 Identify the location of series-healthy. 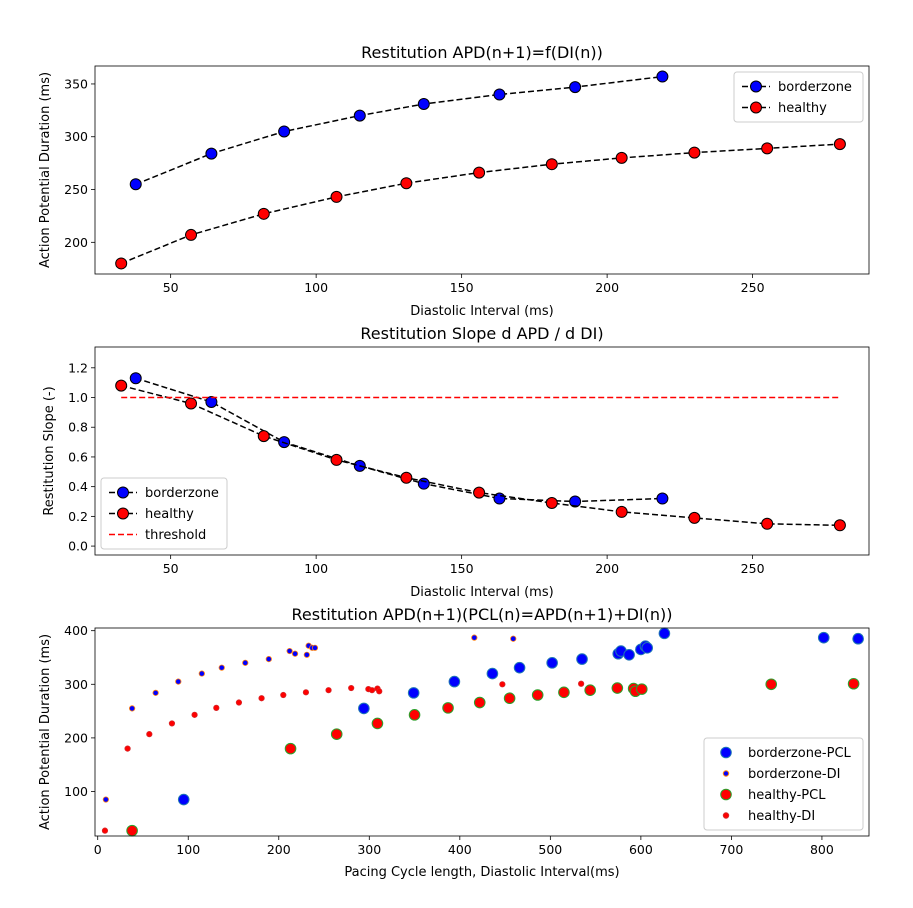
(480, 455).